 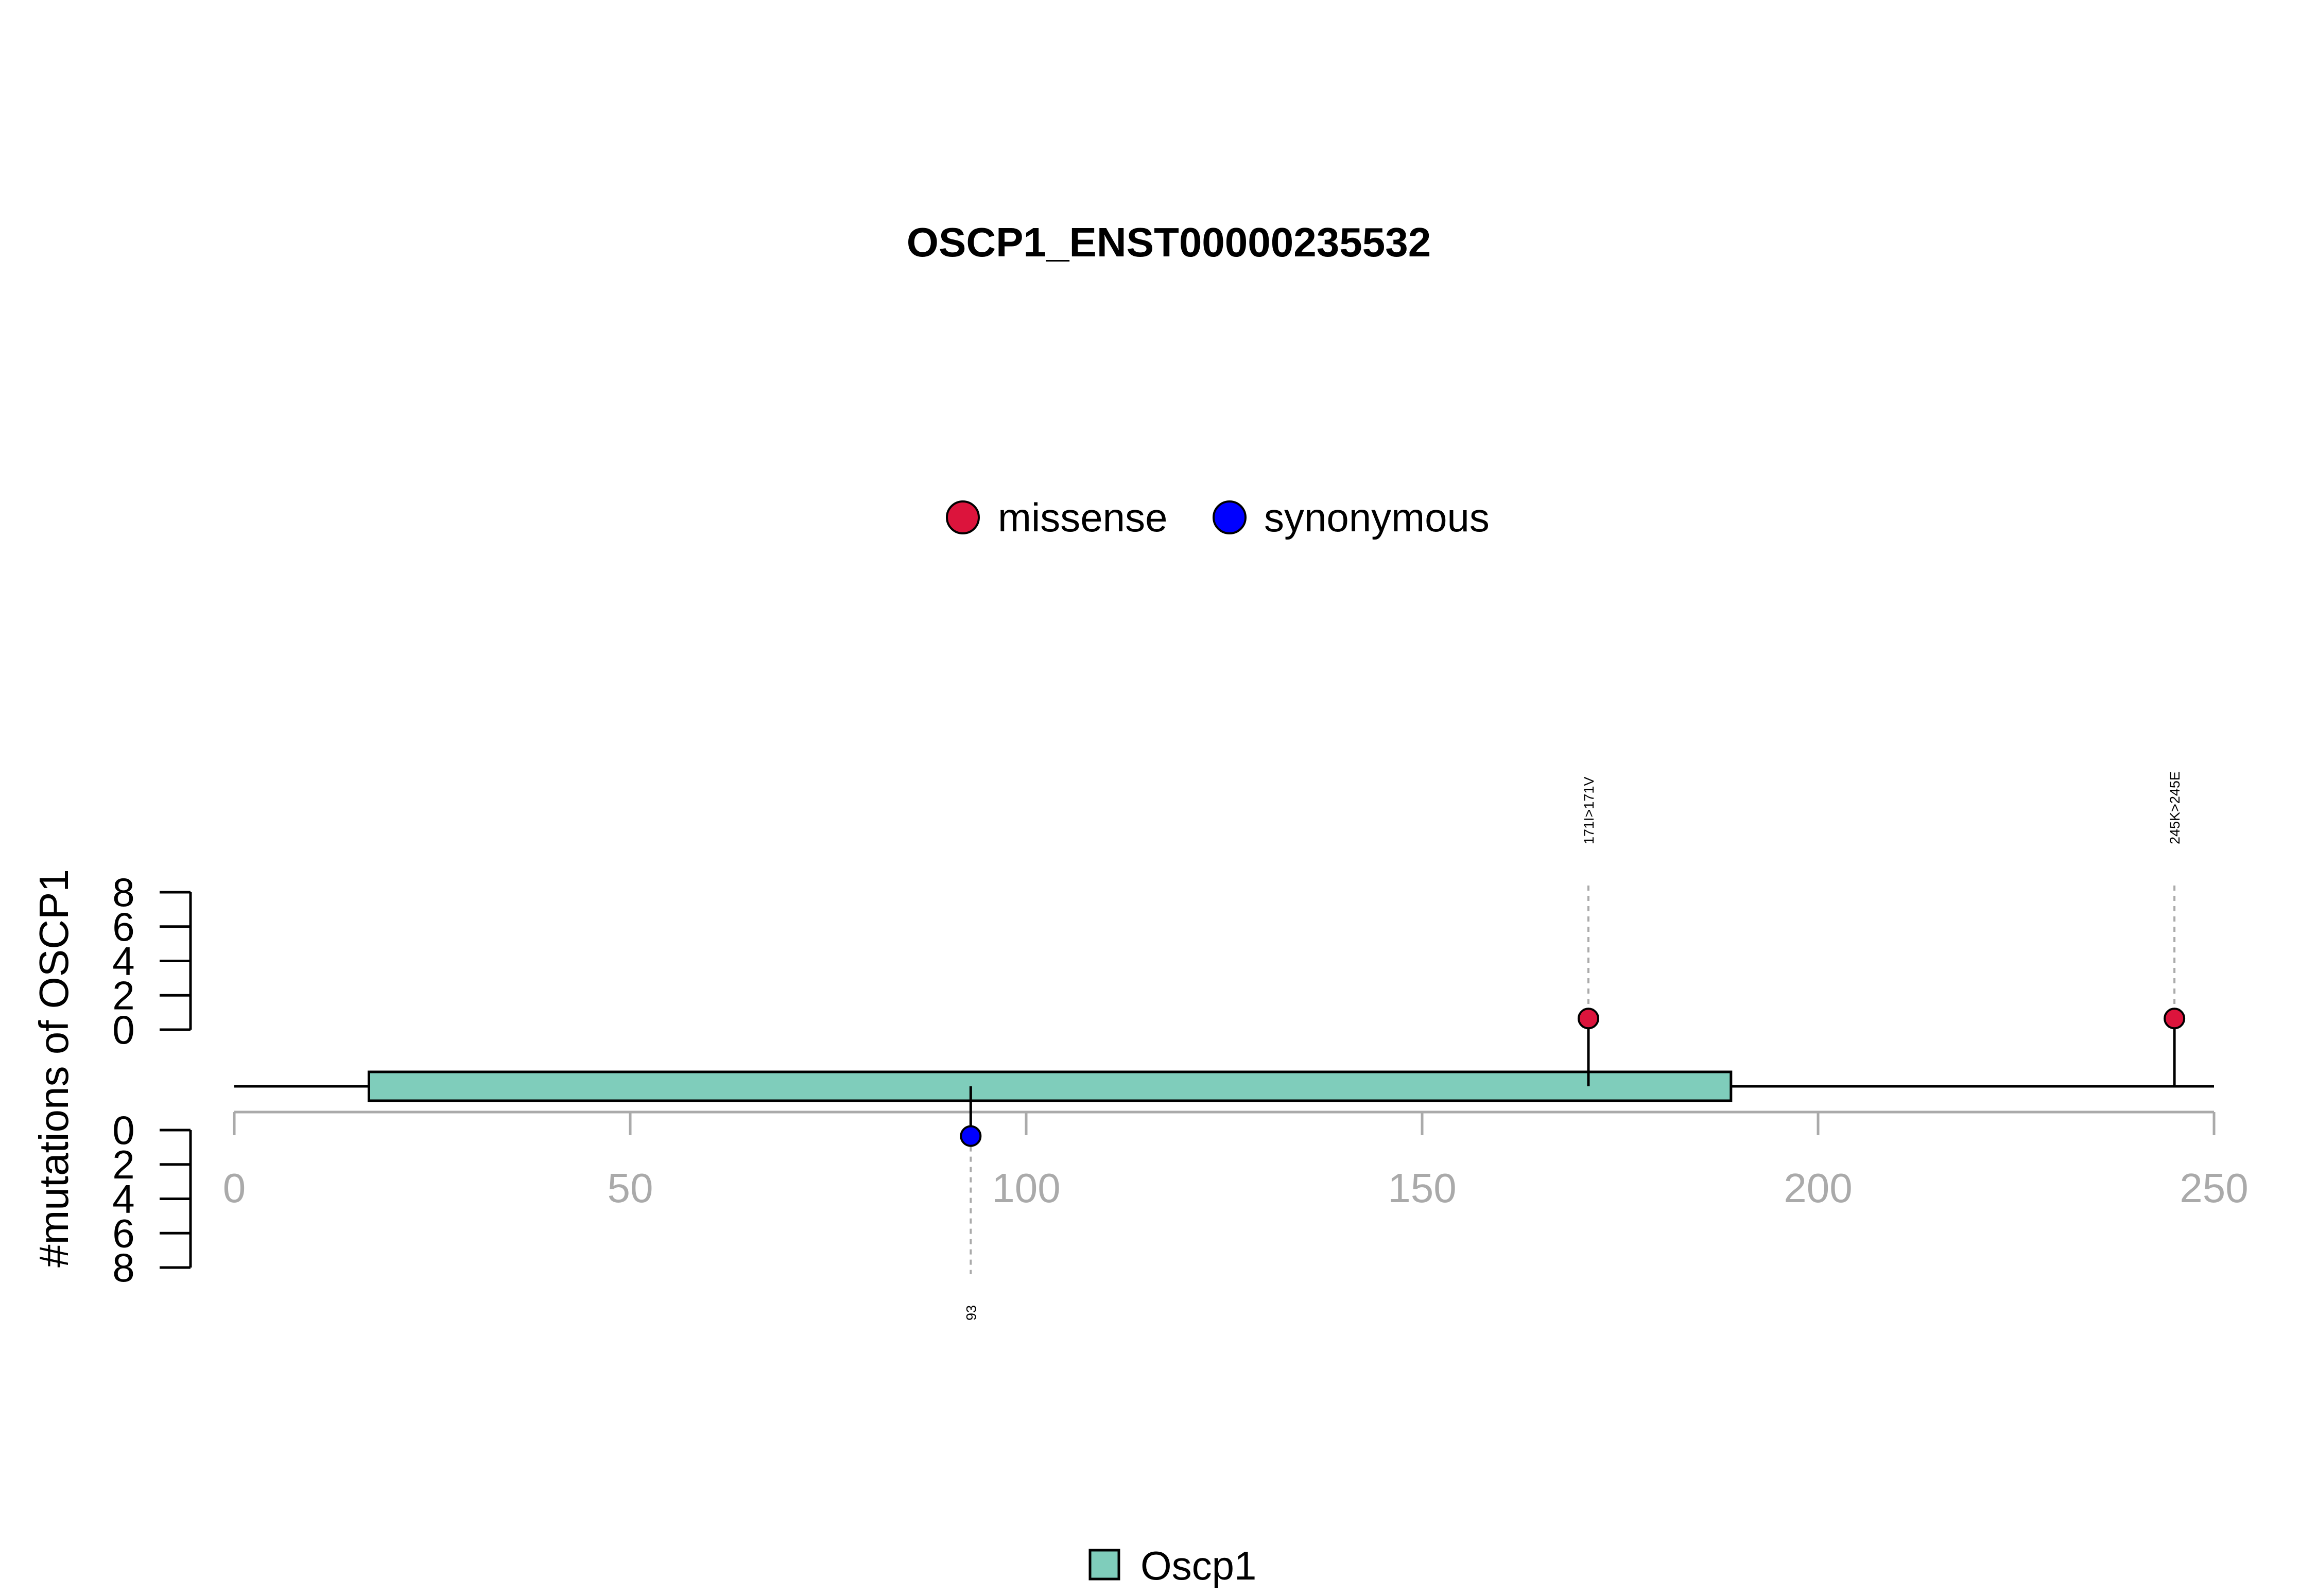 What do you see at coordinates (123, 1268) in the screenshot?
I see `y-axis-lower-tick-label: 8` at bounding box center [123, 1268].